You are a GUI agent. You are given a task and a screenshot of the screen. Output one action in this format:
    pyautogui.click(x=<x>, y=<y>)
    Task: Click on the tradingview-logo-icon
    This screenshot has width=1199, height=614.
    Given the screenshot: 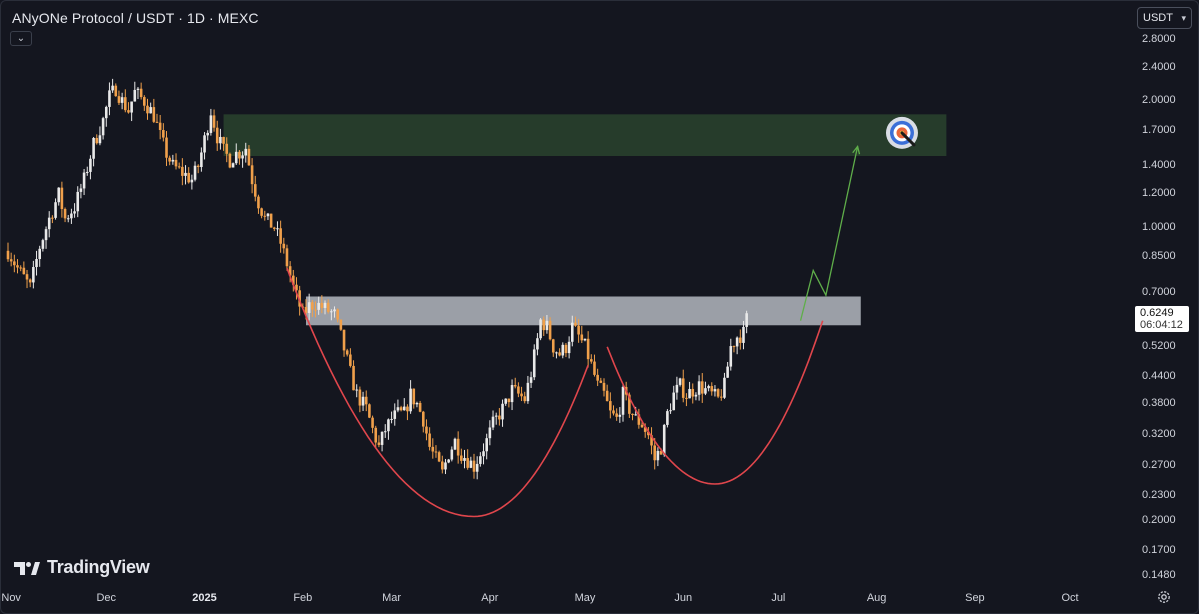 What is the action you would take?
    pyautogui.click(x=27, y=568)
    